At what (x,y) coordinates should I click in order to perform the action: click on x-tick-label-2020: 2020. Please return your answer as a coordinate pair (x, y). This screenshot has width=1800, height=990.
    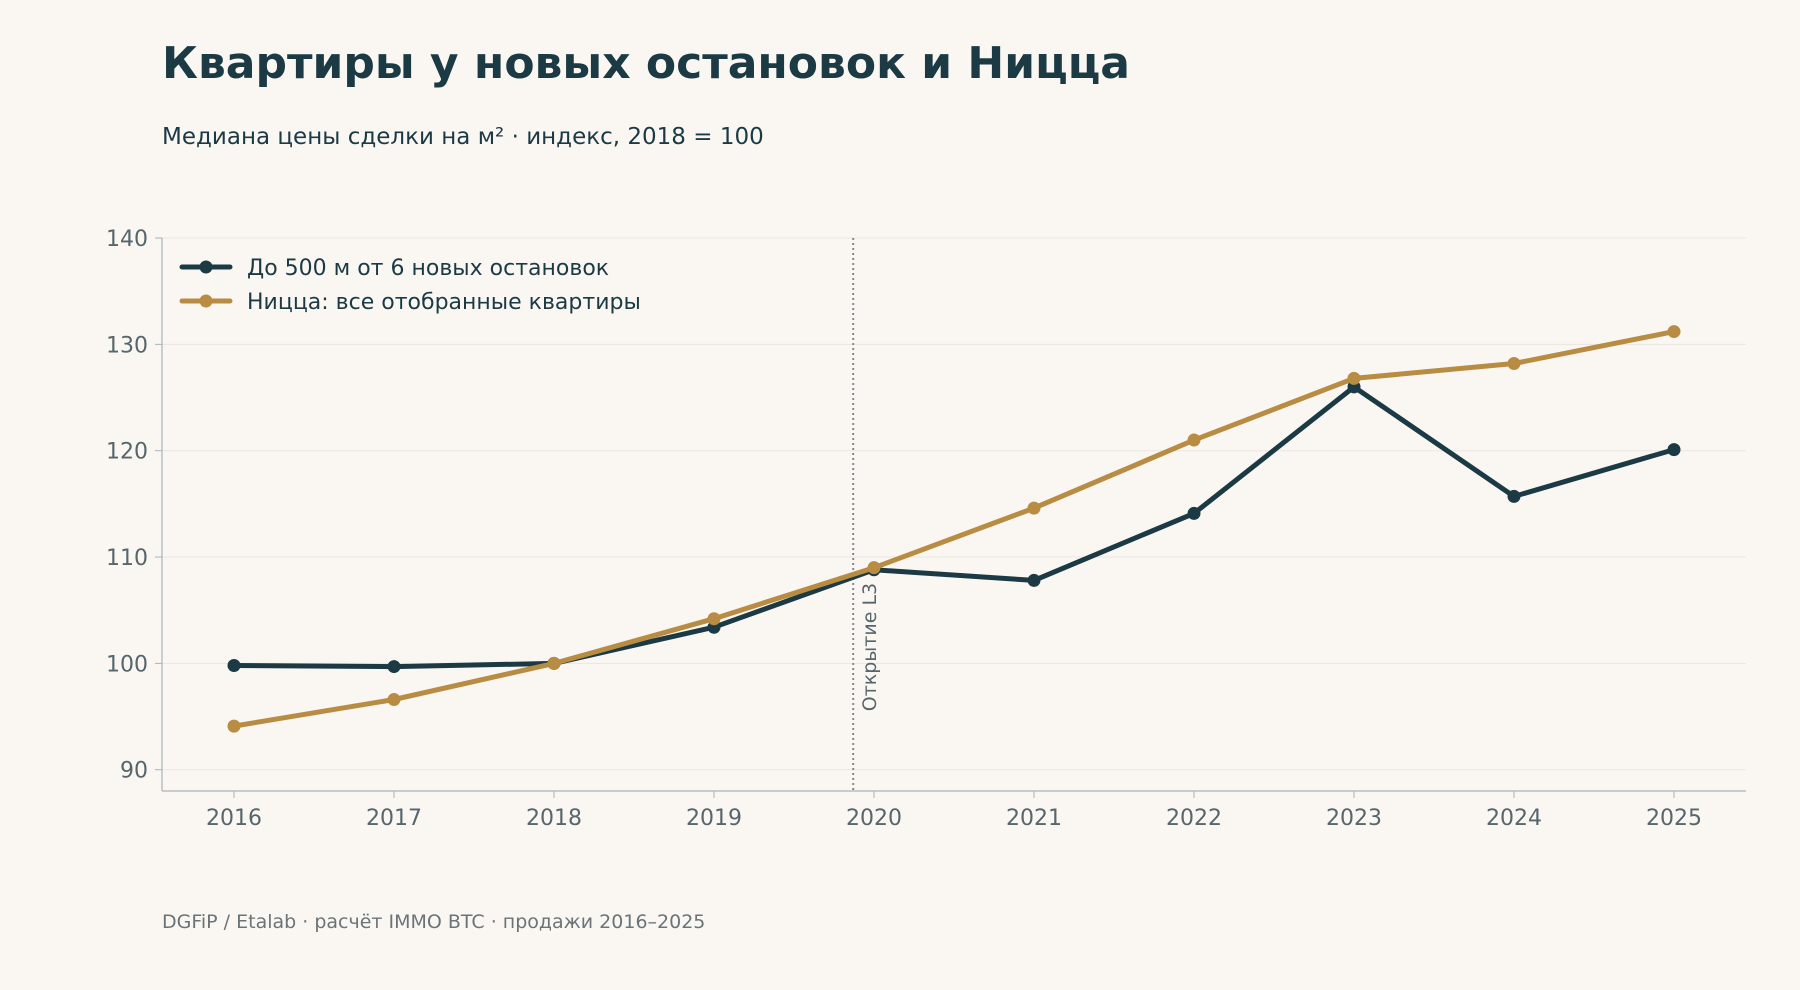
    Looking at the image, I should click on (874, 818).